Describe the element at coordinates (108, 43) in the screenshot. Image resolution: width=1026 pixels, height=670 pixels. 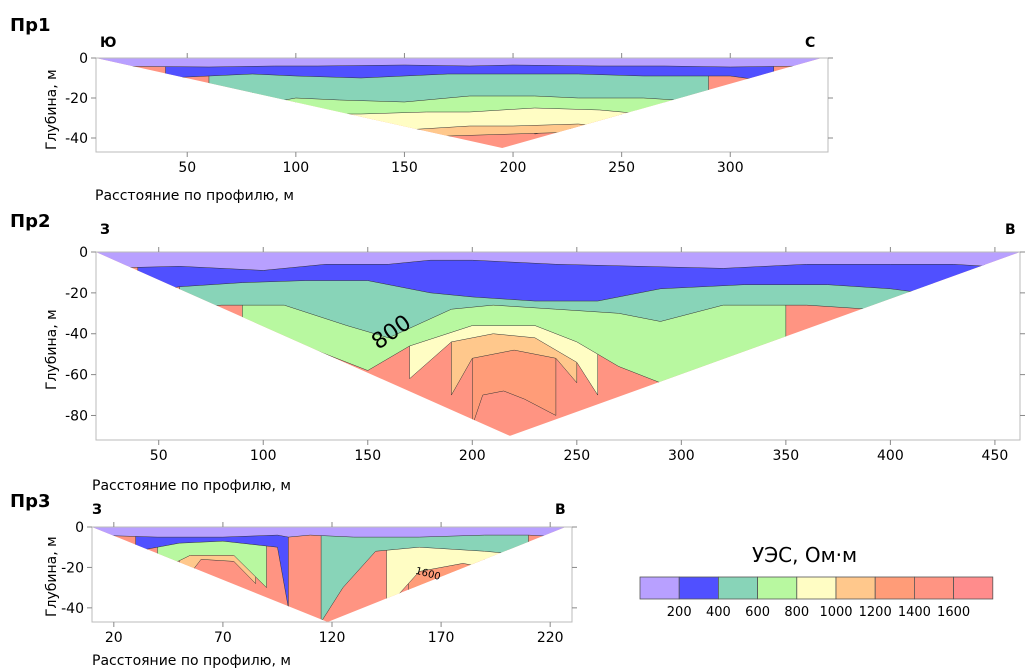
I see `profile-1-direction-left: Ю` at that location.